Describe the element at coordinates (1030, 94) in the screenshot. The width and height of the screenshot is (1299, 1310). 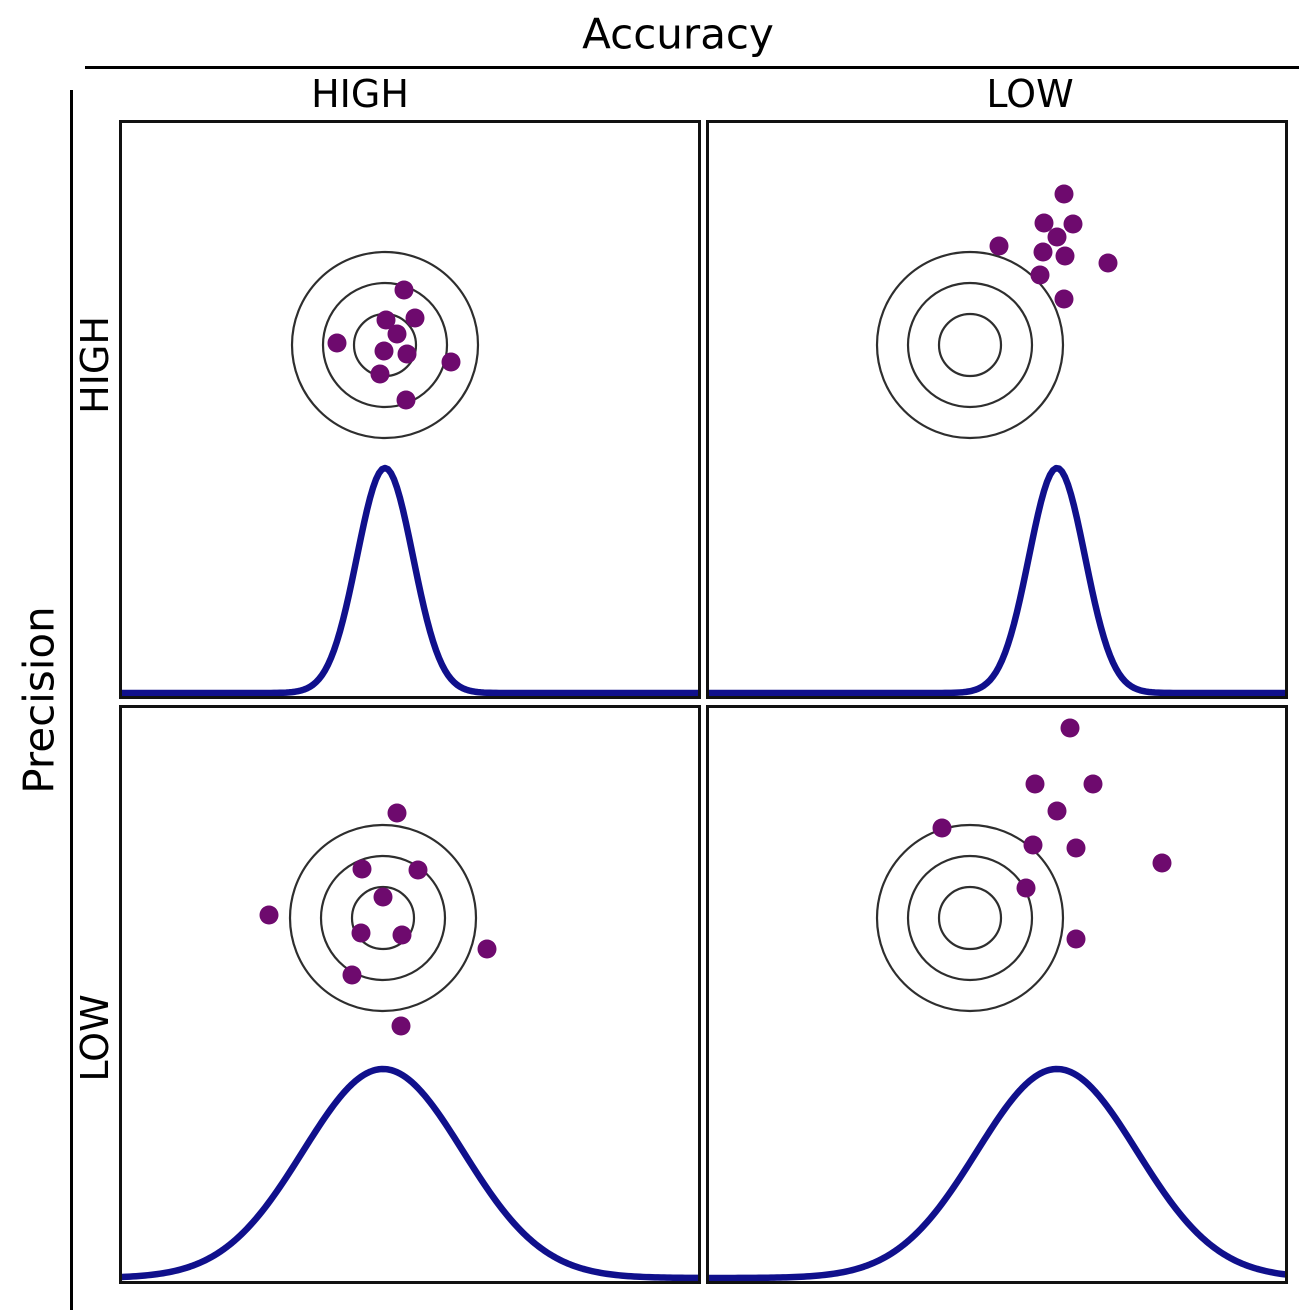
I see `column-label-low: LOW` at that location.